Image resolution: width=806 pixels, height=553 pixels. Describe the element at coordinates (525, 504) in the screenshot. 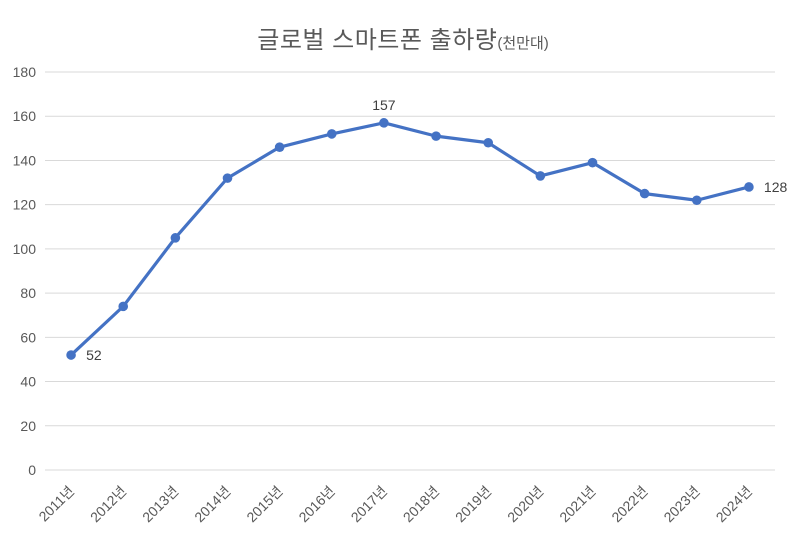

I see `x-tick-label: 2020년` at that location.